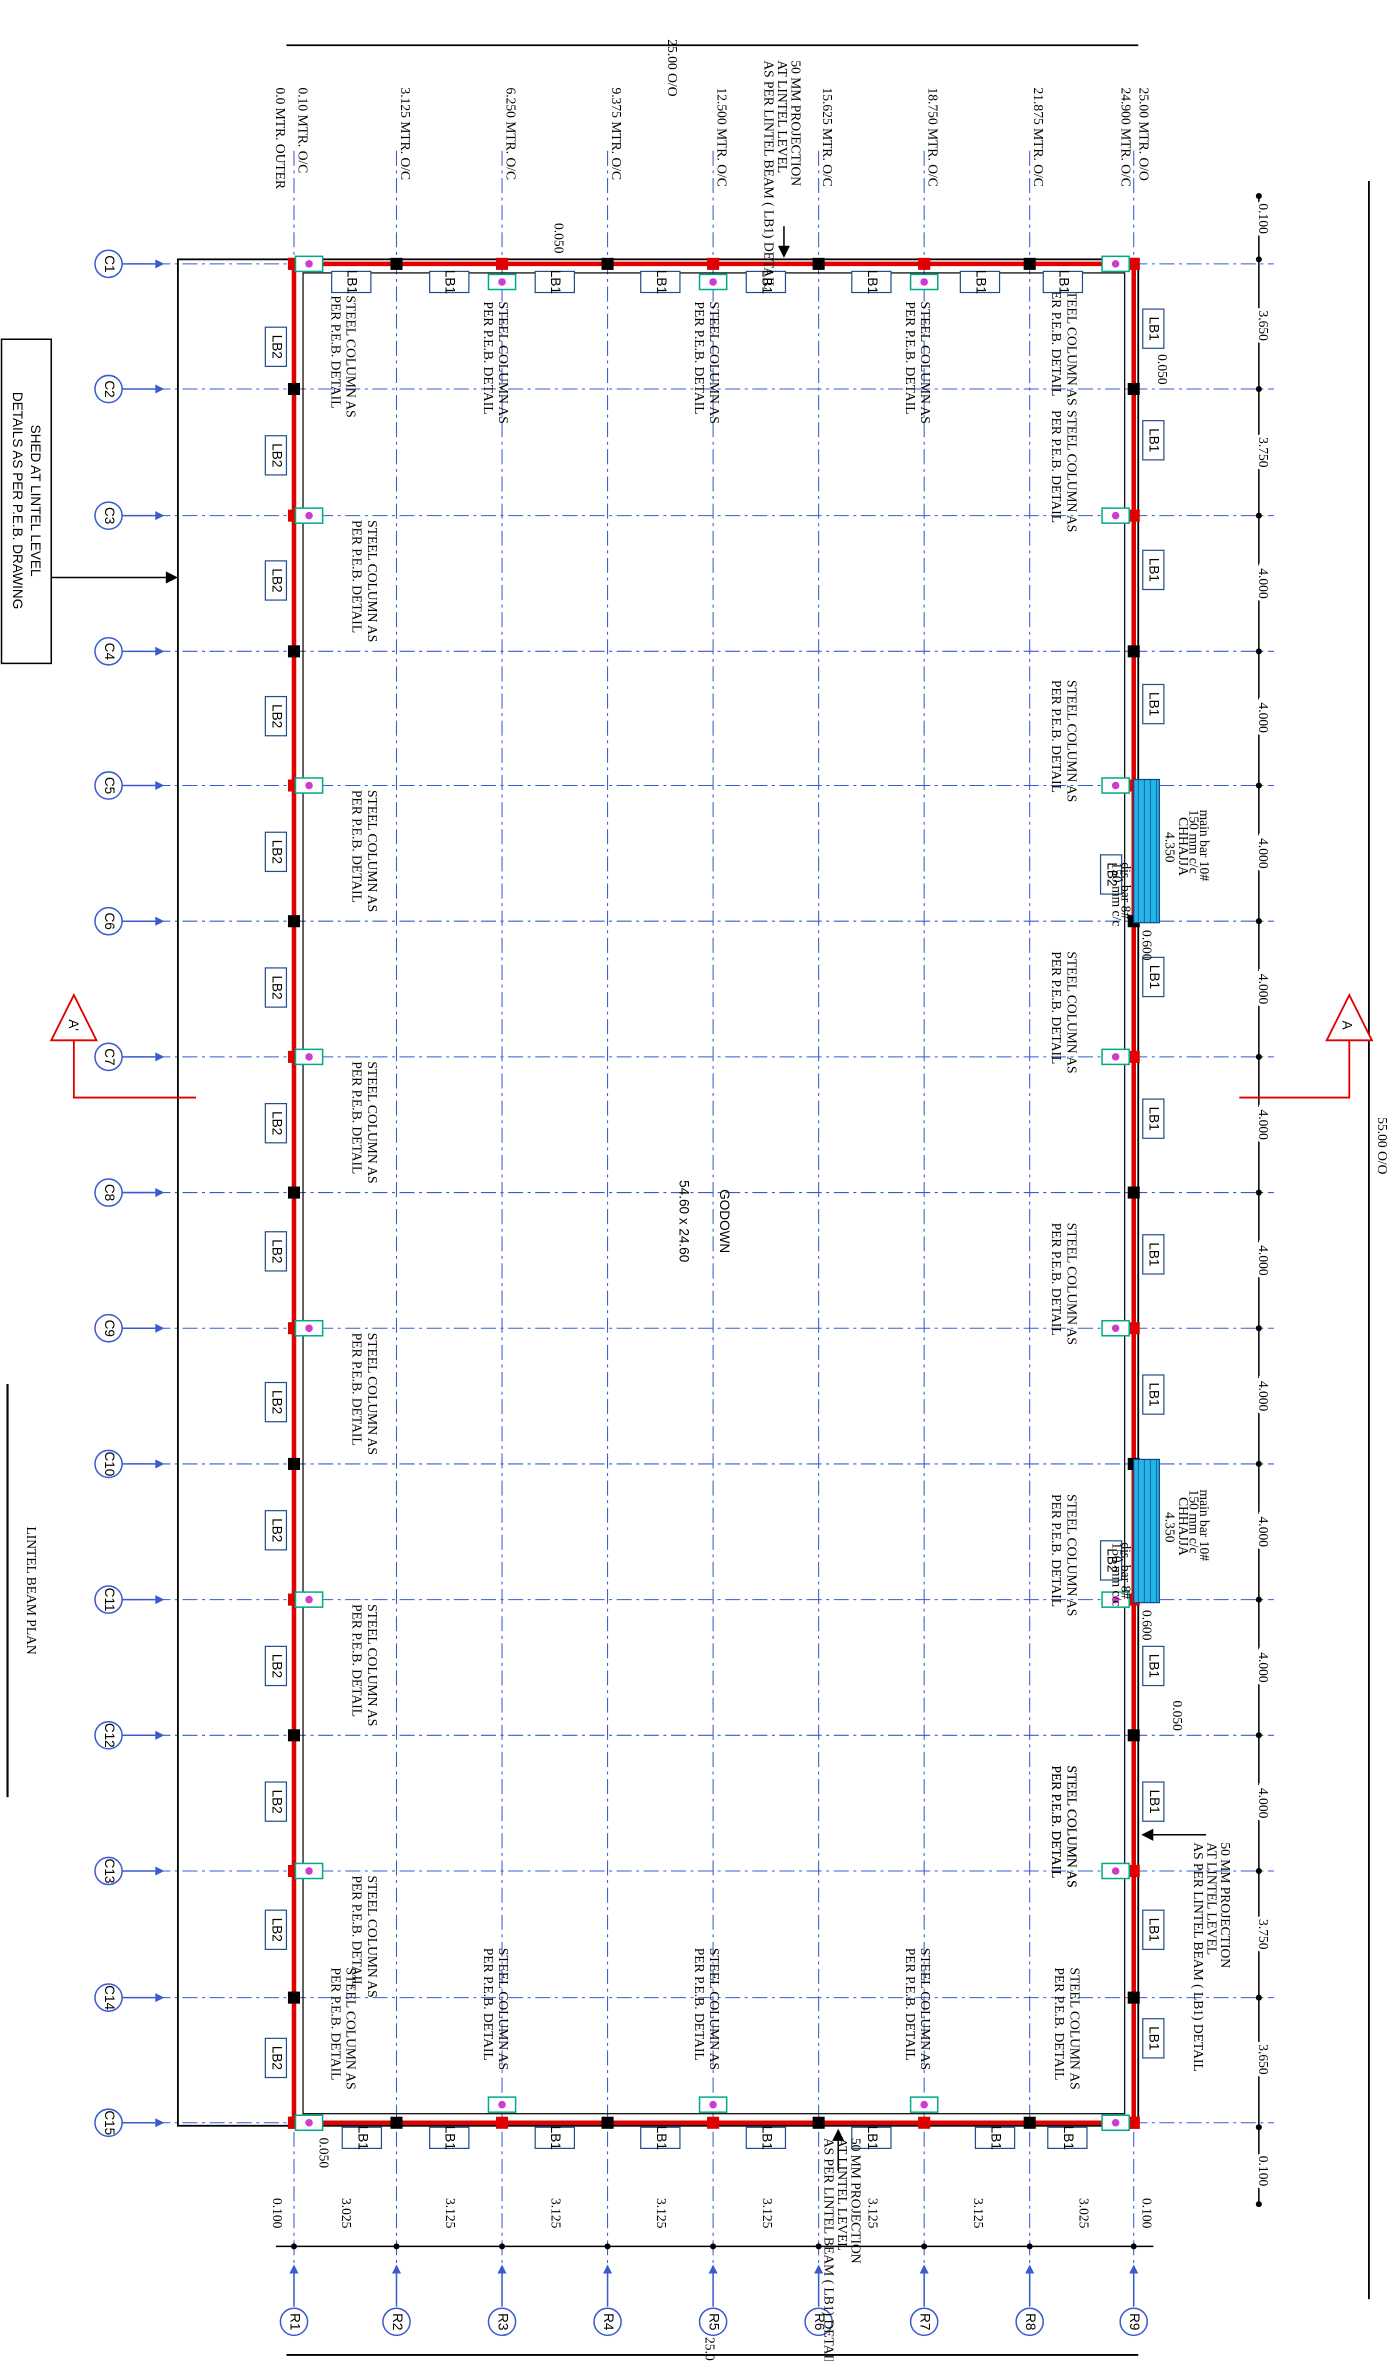  Describe the element at coordinates (280, 138) in the screenshot. I see `offset-label: 0.0 MTR. OUTER` at that location.